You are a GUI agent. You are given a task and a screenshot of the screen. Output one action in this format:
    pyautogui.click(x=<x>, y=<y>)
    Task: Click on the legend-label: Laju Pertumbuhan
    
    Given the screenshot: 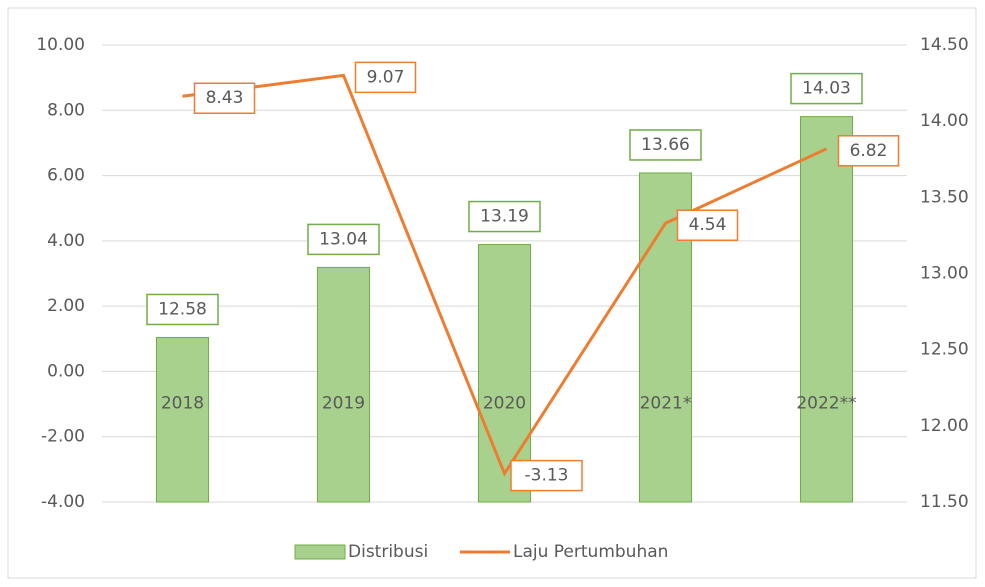 What is the action you would take?
    pyautogui.click(x=590, y=552)
    